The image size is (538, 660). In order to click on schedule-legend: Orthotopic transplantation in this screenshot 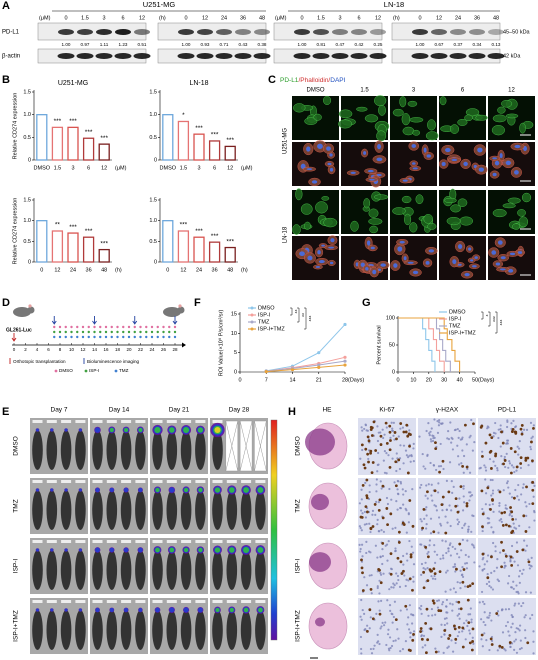, I will do `click(39, 361)`.